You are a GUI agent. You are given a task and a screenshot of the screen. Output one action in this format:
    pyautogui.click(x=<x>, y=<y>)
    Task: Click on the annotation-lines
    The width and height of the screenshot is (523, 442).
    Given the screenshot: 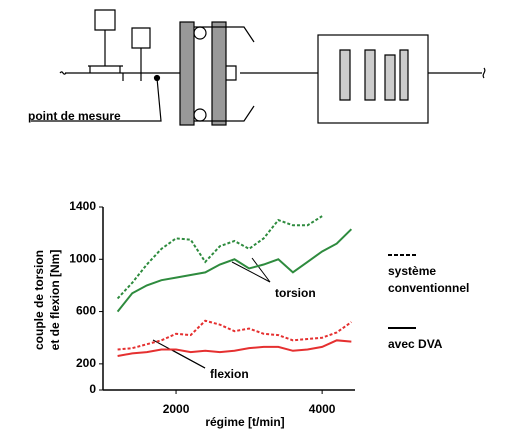 What is the action you would take?
    pyautogui.click(x=211, y=313)
    